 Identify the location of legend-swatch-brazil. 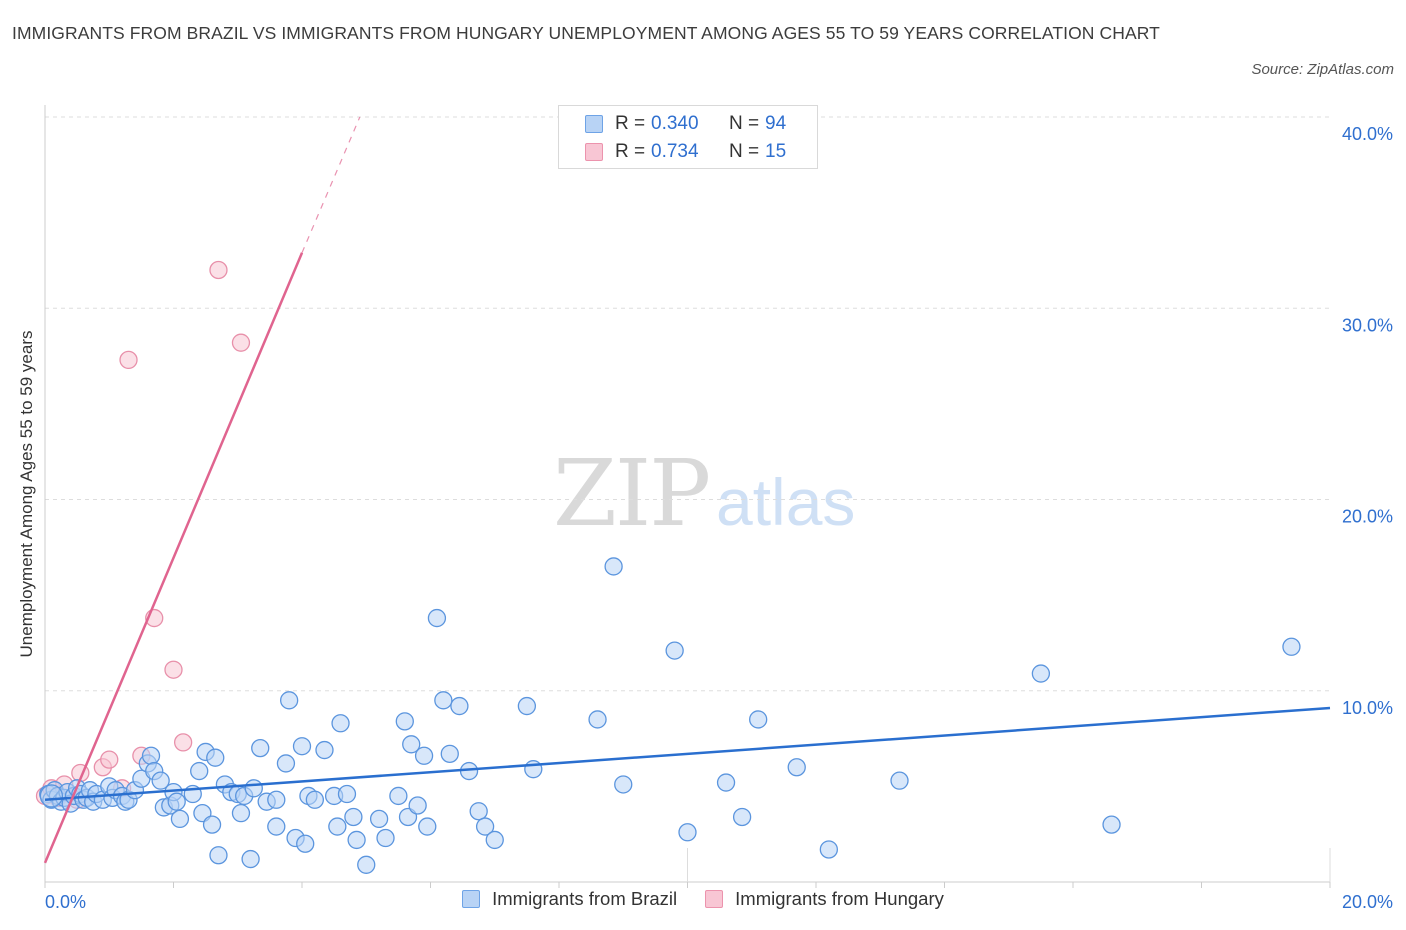
(594, 124).